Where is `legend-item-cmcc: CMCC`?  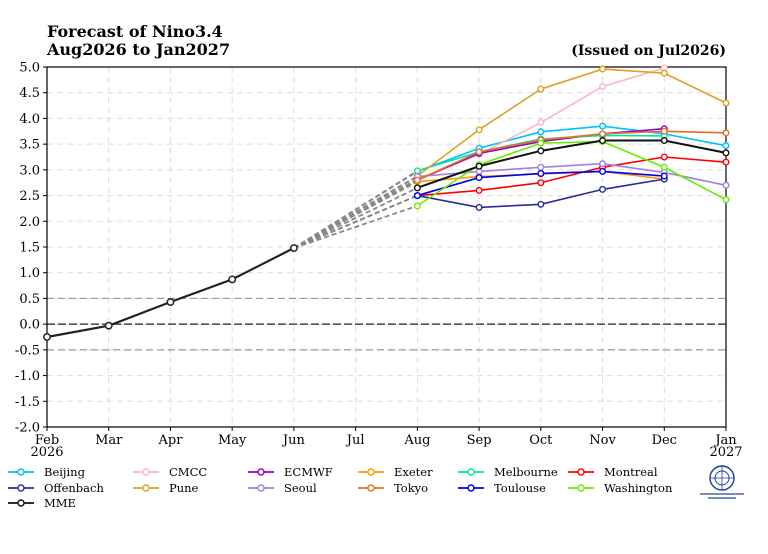
legend-item-cmcc: CMCC is located at coordinates (170, 472).